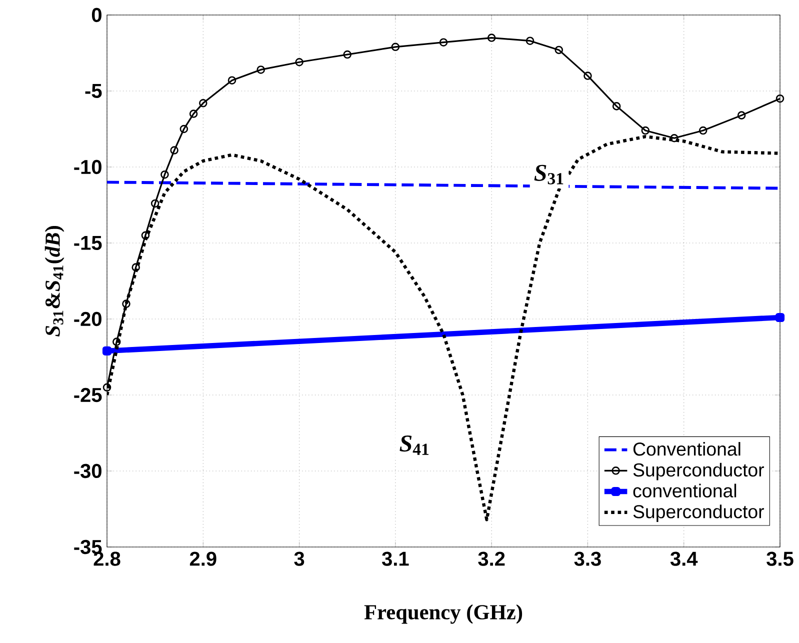  What do you see at coordinates (587, 559) in the screenshot?
I see `x-tick-label: 3.3` at bounding box center [587, 559].